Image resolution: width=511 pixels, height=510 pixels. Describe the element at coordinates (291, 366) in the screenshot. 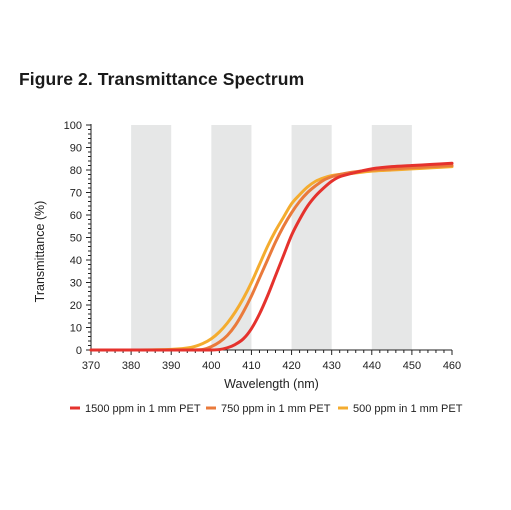

I see `x-tick-label: 420` at that location.